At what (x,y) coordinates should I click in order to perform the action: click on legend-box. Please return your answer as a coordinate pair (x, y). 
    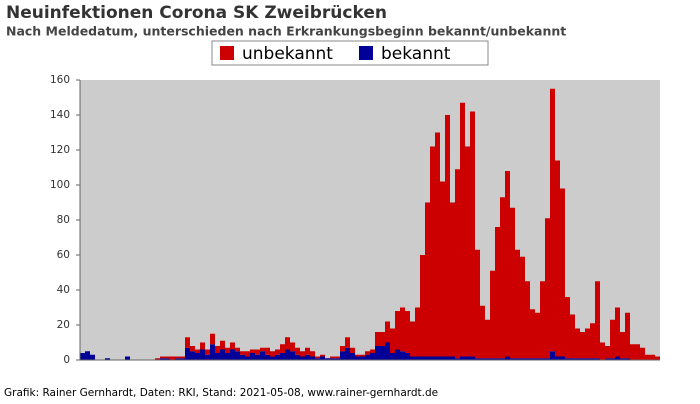
    Looking at the image, I should click on (350, 53).